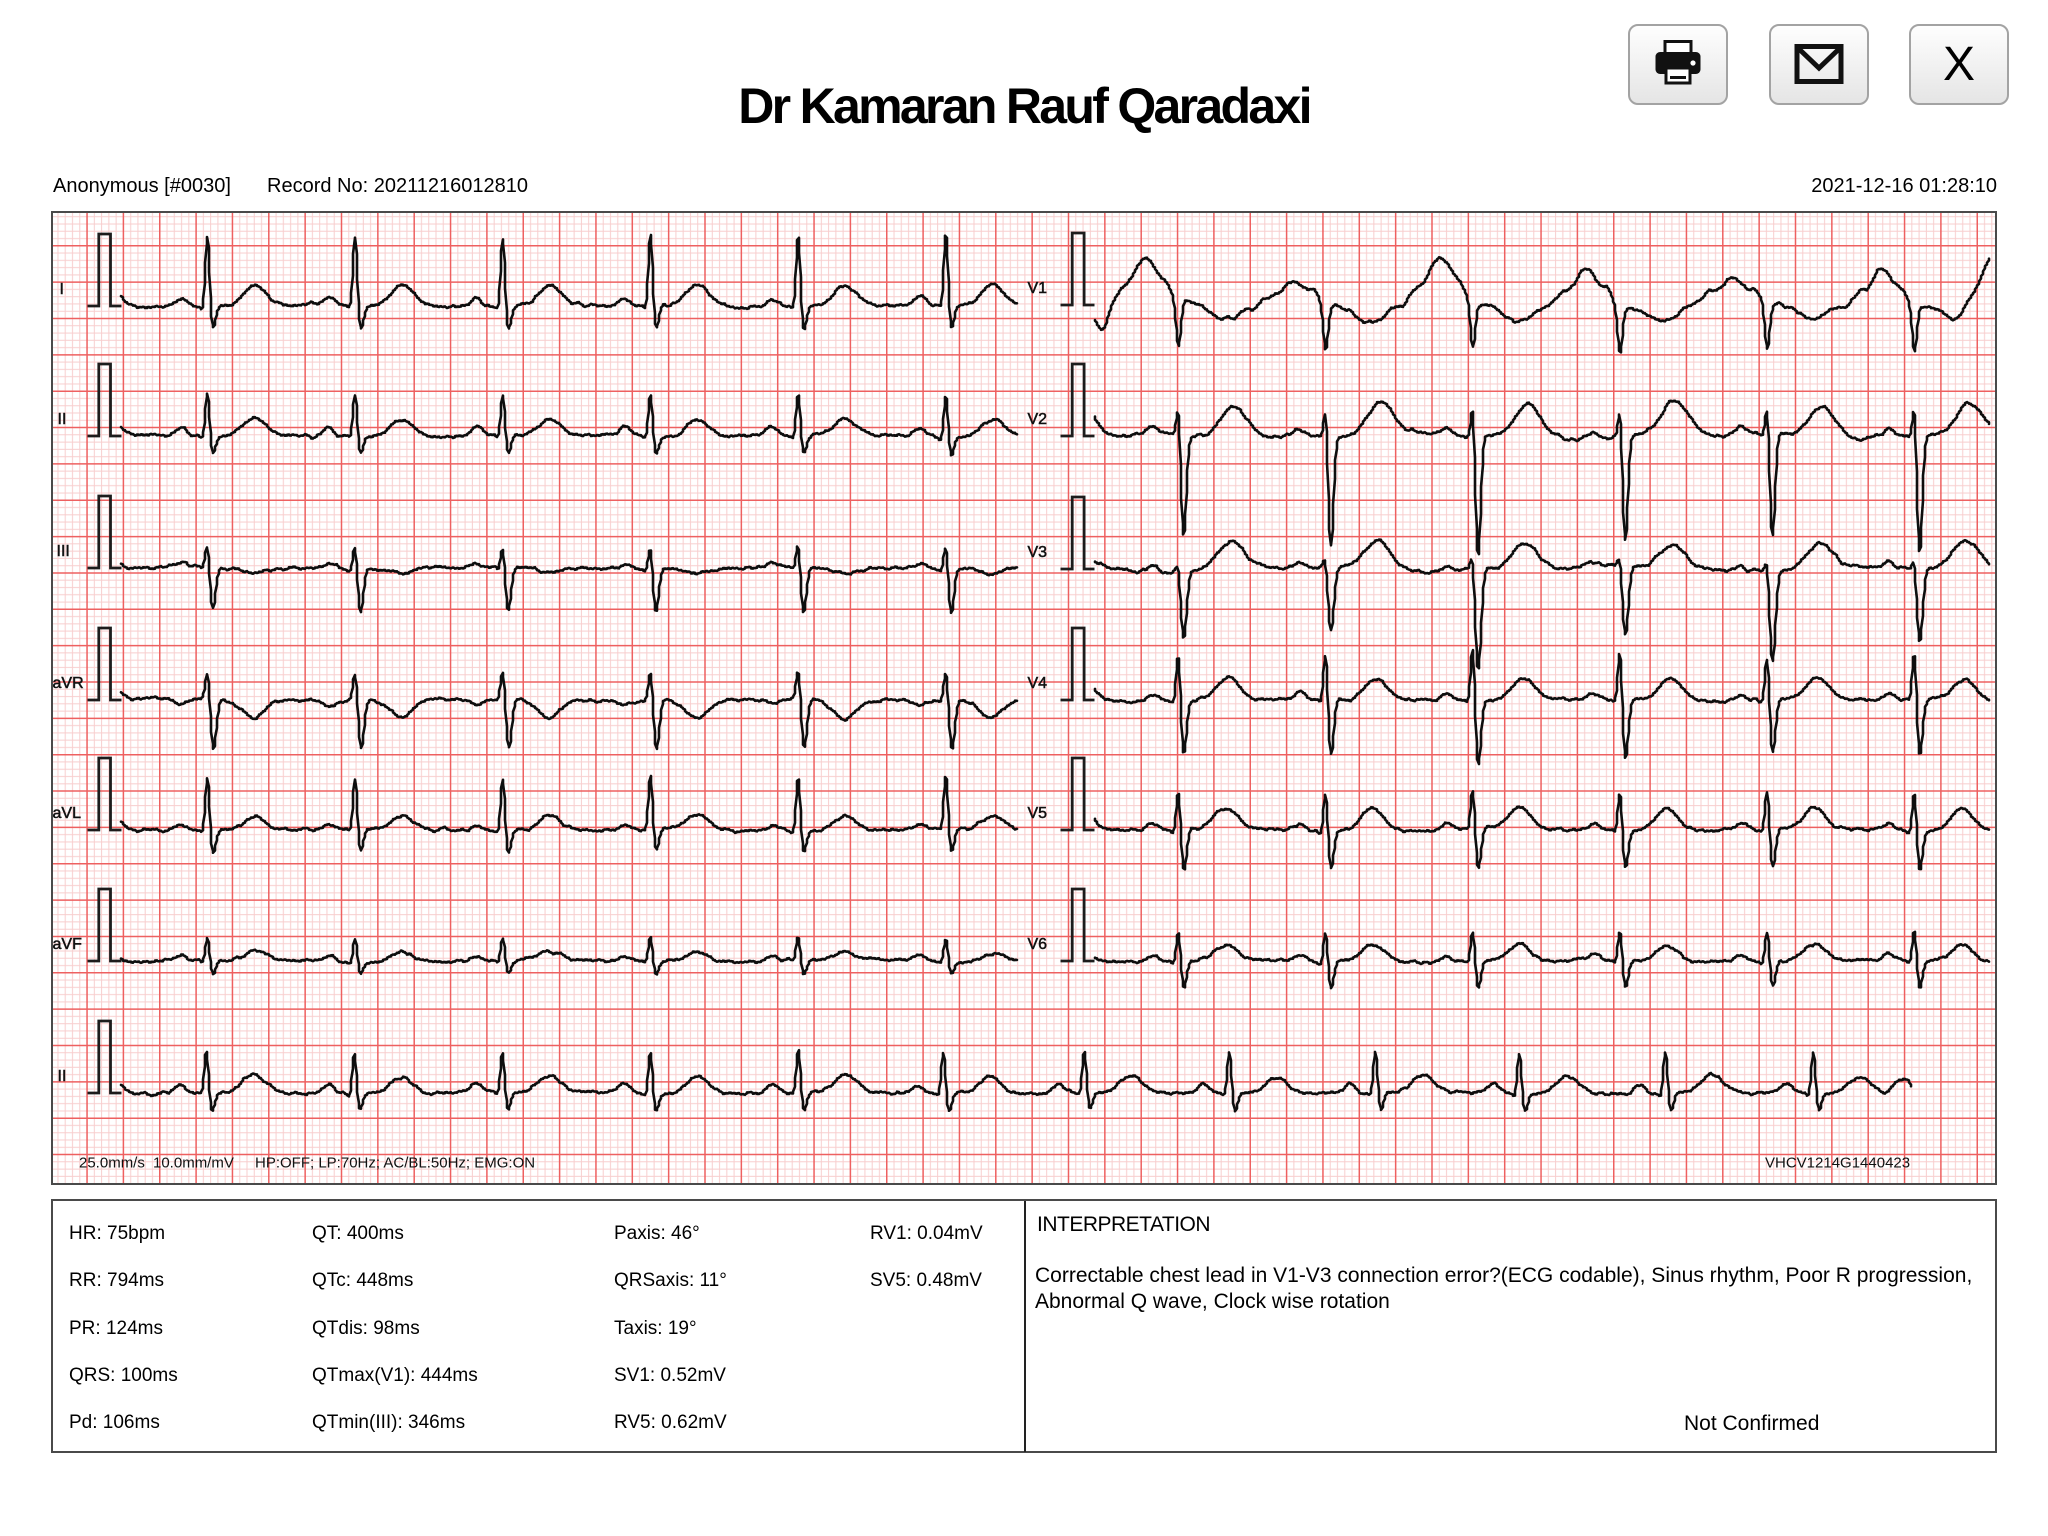 The width and height of the screenshot is (2048, 1536). I want to click on svg-text: 10.0mm/mV, so click(193, 1162).